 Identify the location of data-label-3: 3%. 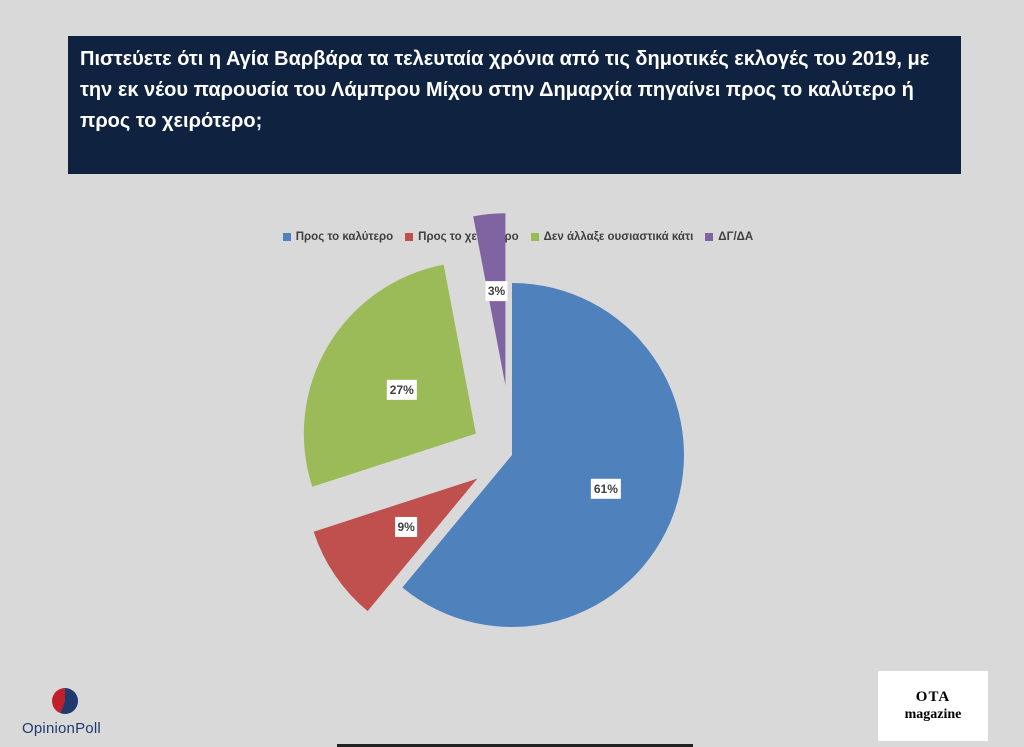
(496, 291).